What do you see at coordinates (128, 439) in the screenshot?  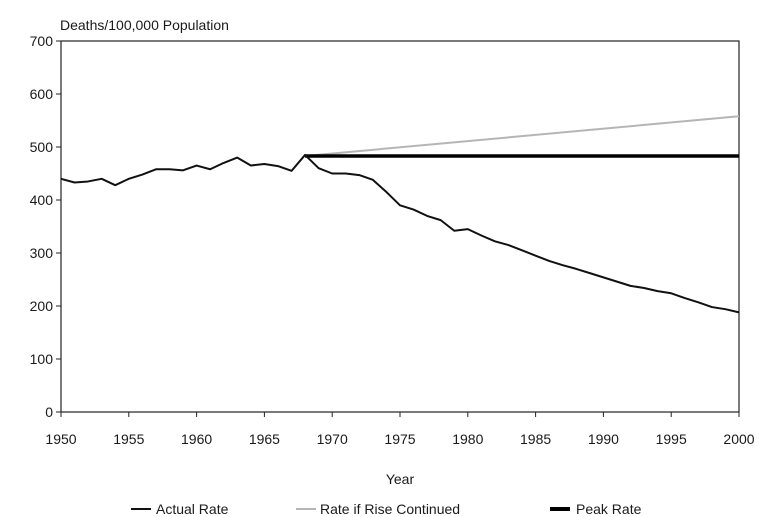 I see `x-tick-label: 1955` at bounding box center [128, 439].